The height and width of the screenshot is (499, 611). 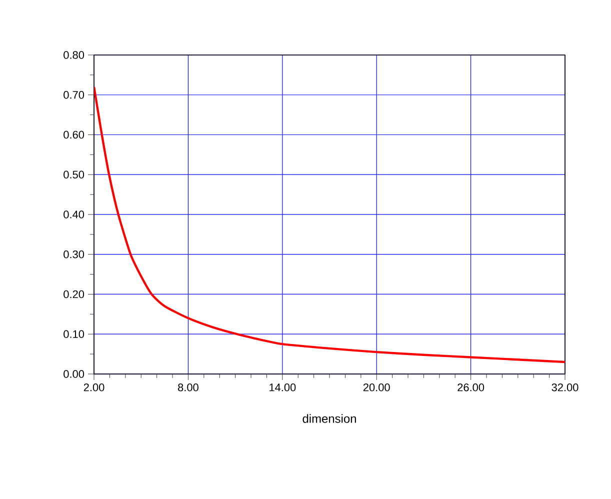 I want to click on y-tick-label: 0.00, so click(x=74, y=374).